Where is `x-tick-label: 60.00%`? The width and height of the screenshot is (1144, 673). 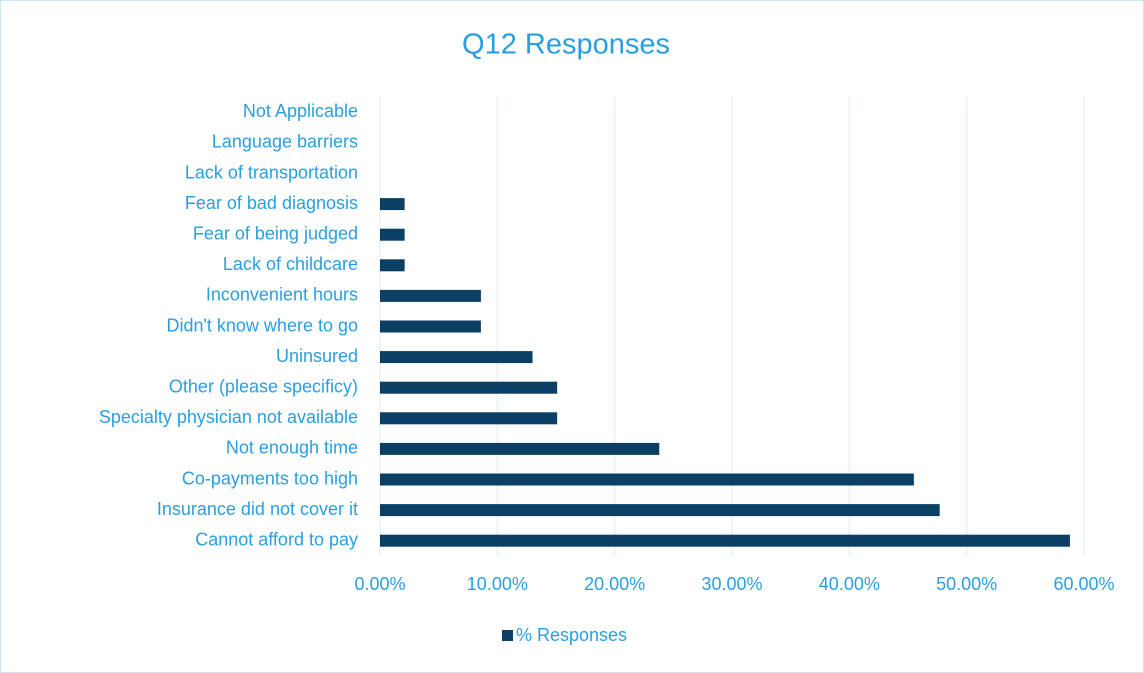
x-tick-label: 60.00% is located at coordinates (1083, 584).